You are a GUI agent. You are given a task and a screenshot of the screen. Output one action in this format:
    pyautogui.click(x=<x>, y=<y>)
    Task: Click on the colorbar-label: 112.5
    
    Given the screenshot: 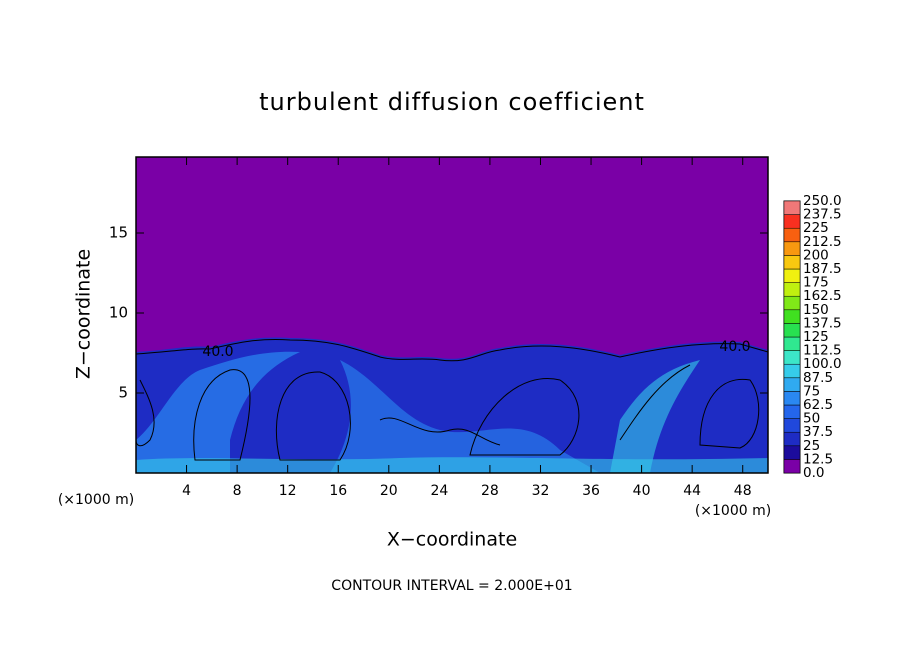 What is the action you would take?
    pyautogui.click(x=822, y=351)
    